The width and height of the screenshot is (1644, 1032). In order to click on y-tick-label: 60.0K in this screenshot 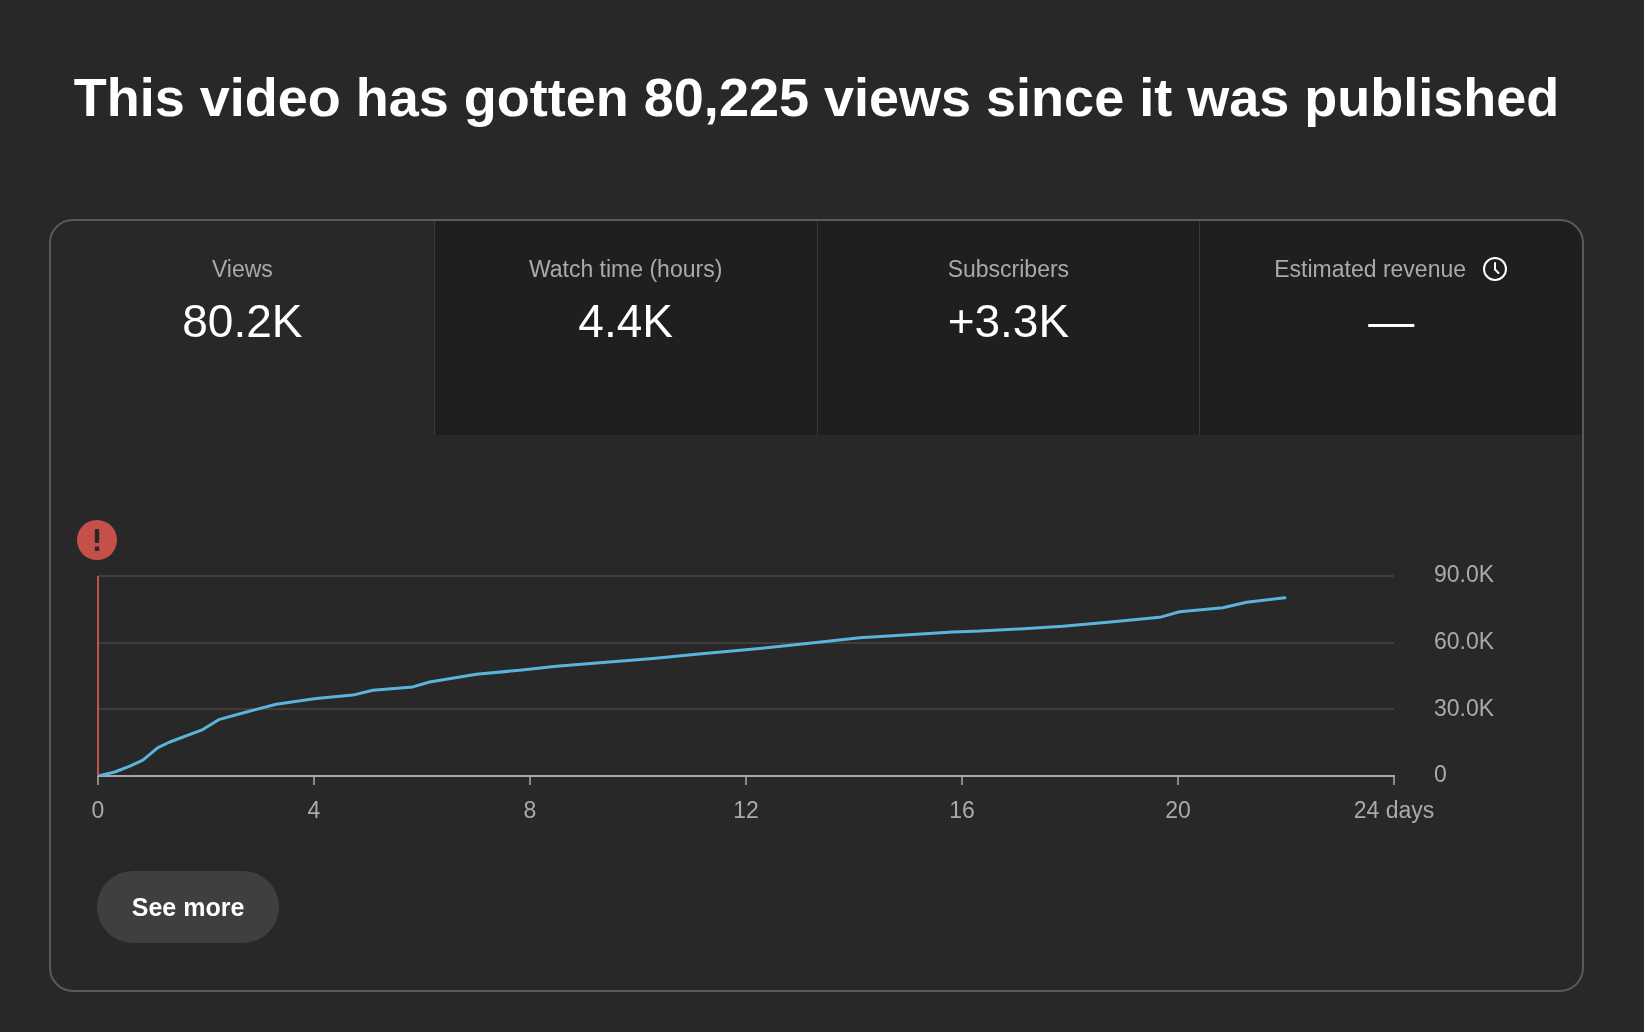, I will do `click(1464, 641)`.